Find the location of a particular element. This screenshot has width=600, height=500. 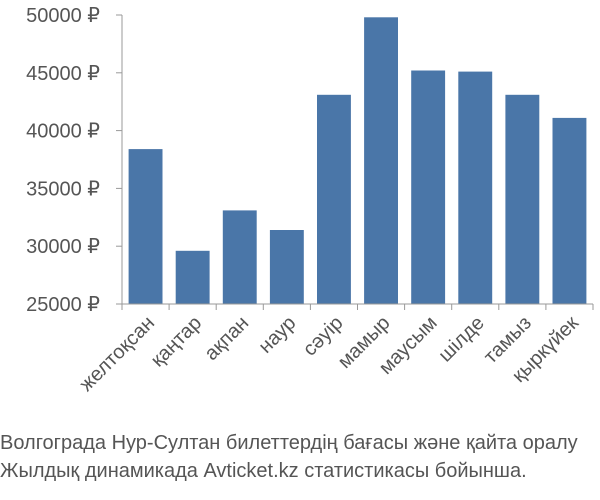

x-tick-label-1: желтоқсан is located at coordinates (117, 354).